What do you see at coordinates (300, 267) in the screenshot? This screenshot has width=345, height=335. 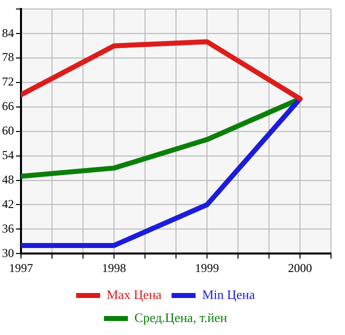 I see `x-tick-label: 2000` at bounding box center [300, 267].